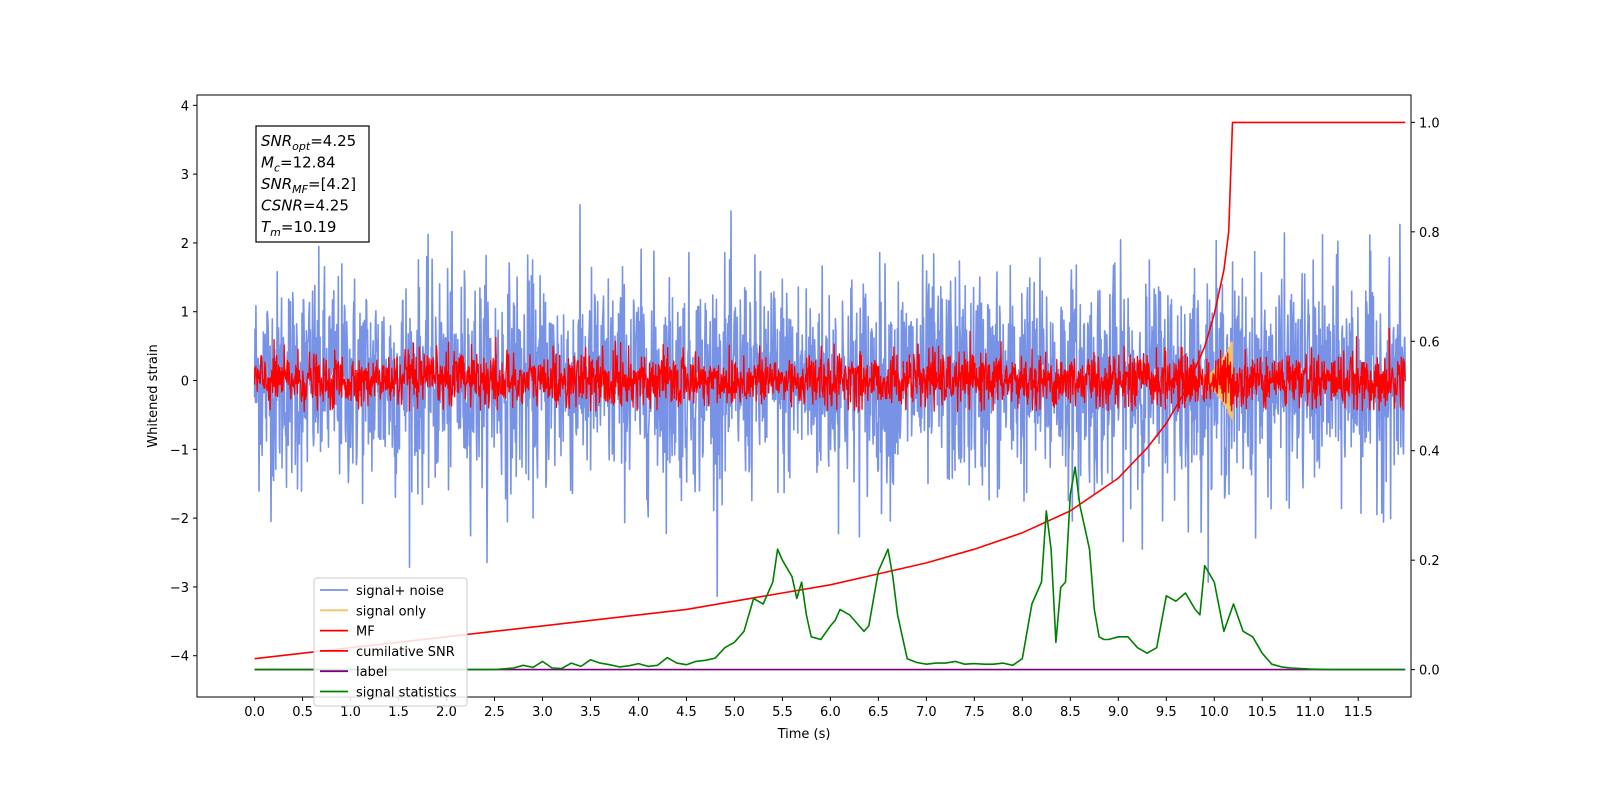 This screenshot has width=1600, height=800. What do you see at coordinates (308, 185) in the screenshot?
I see `annotation-line: SNRMF=[4.2]` at bounding box center [308, 185].